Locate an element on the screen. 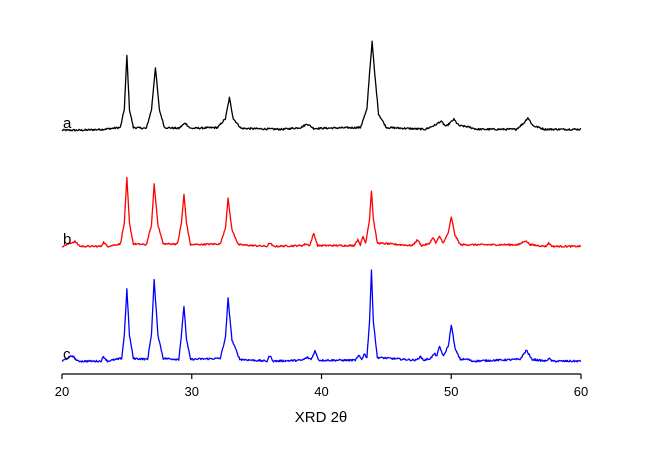 This screenshot has height=454, width=648. x-axis-ticks: 20 30 40 50 60 is located at coordinates (321, 386).